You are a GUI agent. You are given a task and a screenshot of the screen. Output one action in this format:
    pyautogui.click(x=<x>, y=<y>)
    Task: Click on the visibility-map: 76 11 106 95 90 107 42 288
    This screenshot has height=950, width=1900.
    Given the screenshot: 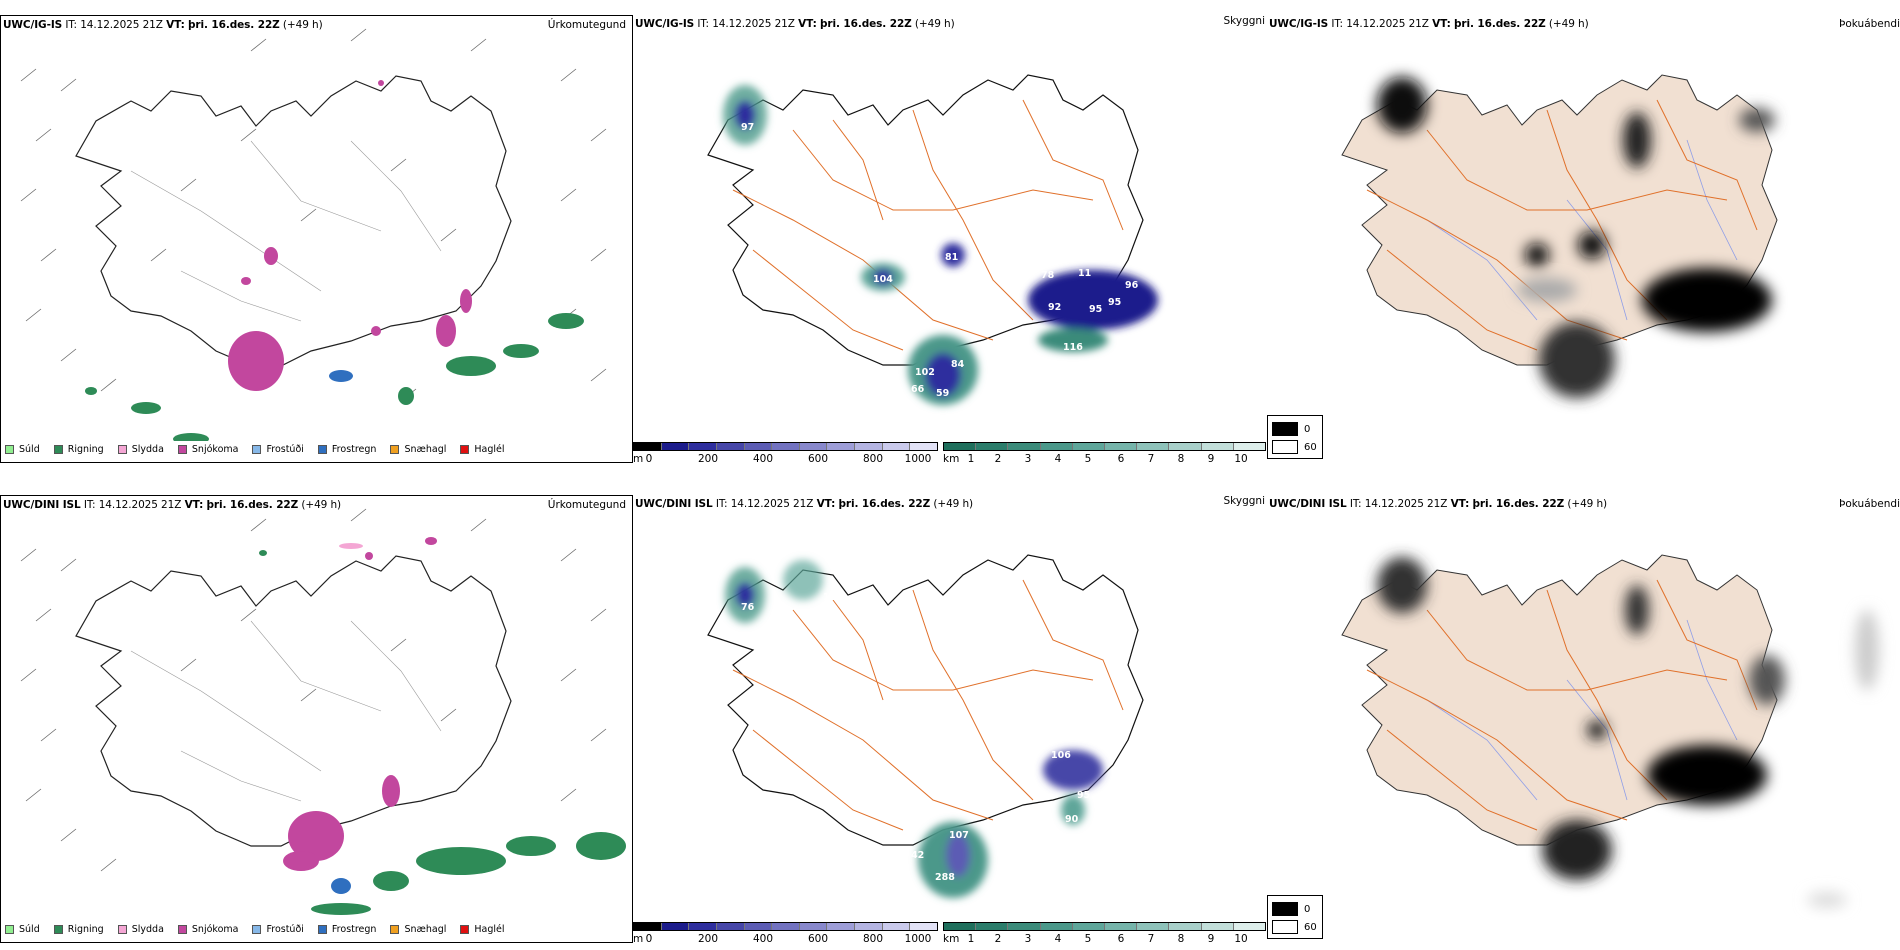 What is the action you would take?
    pyautogui.click(x=925, y=726)
    